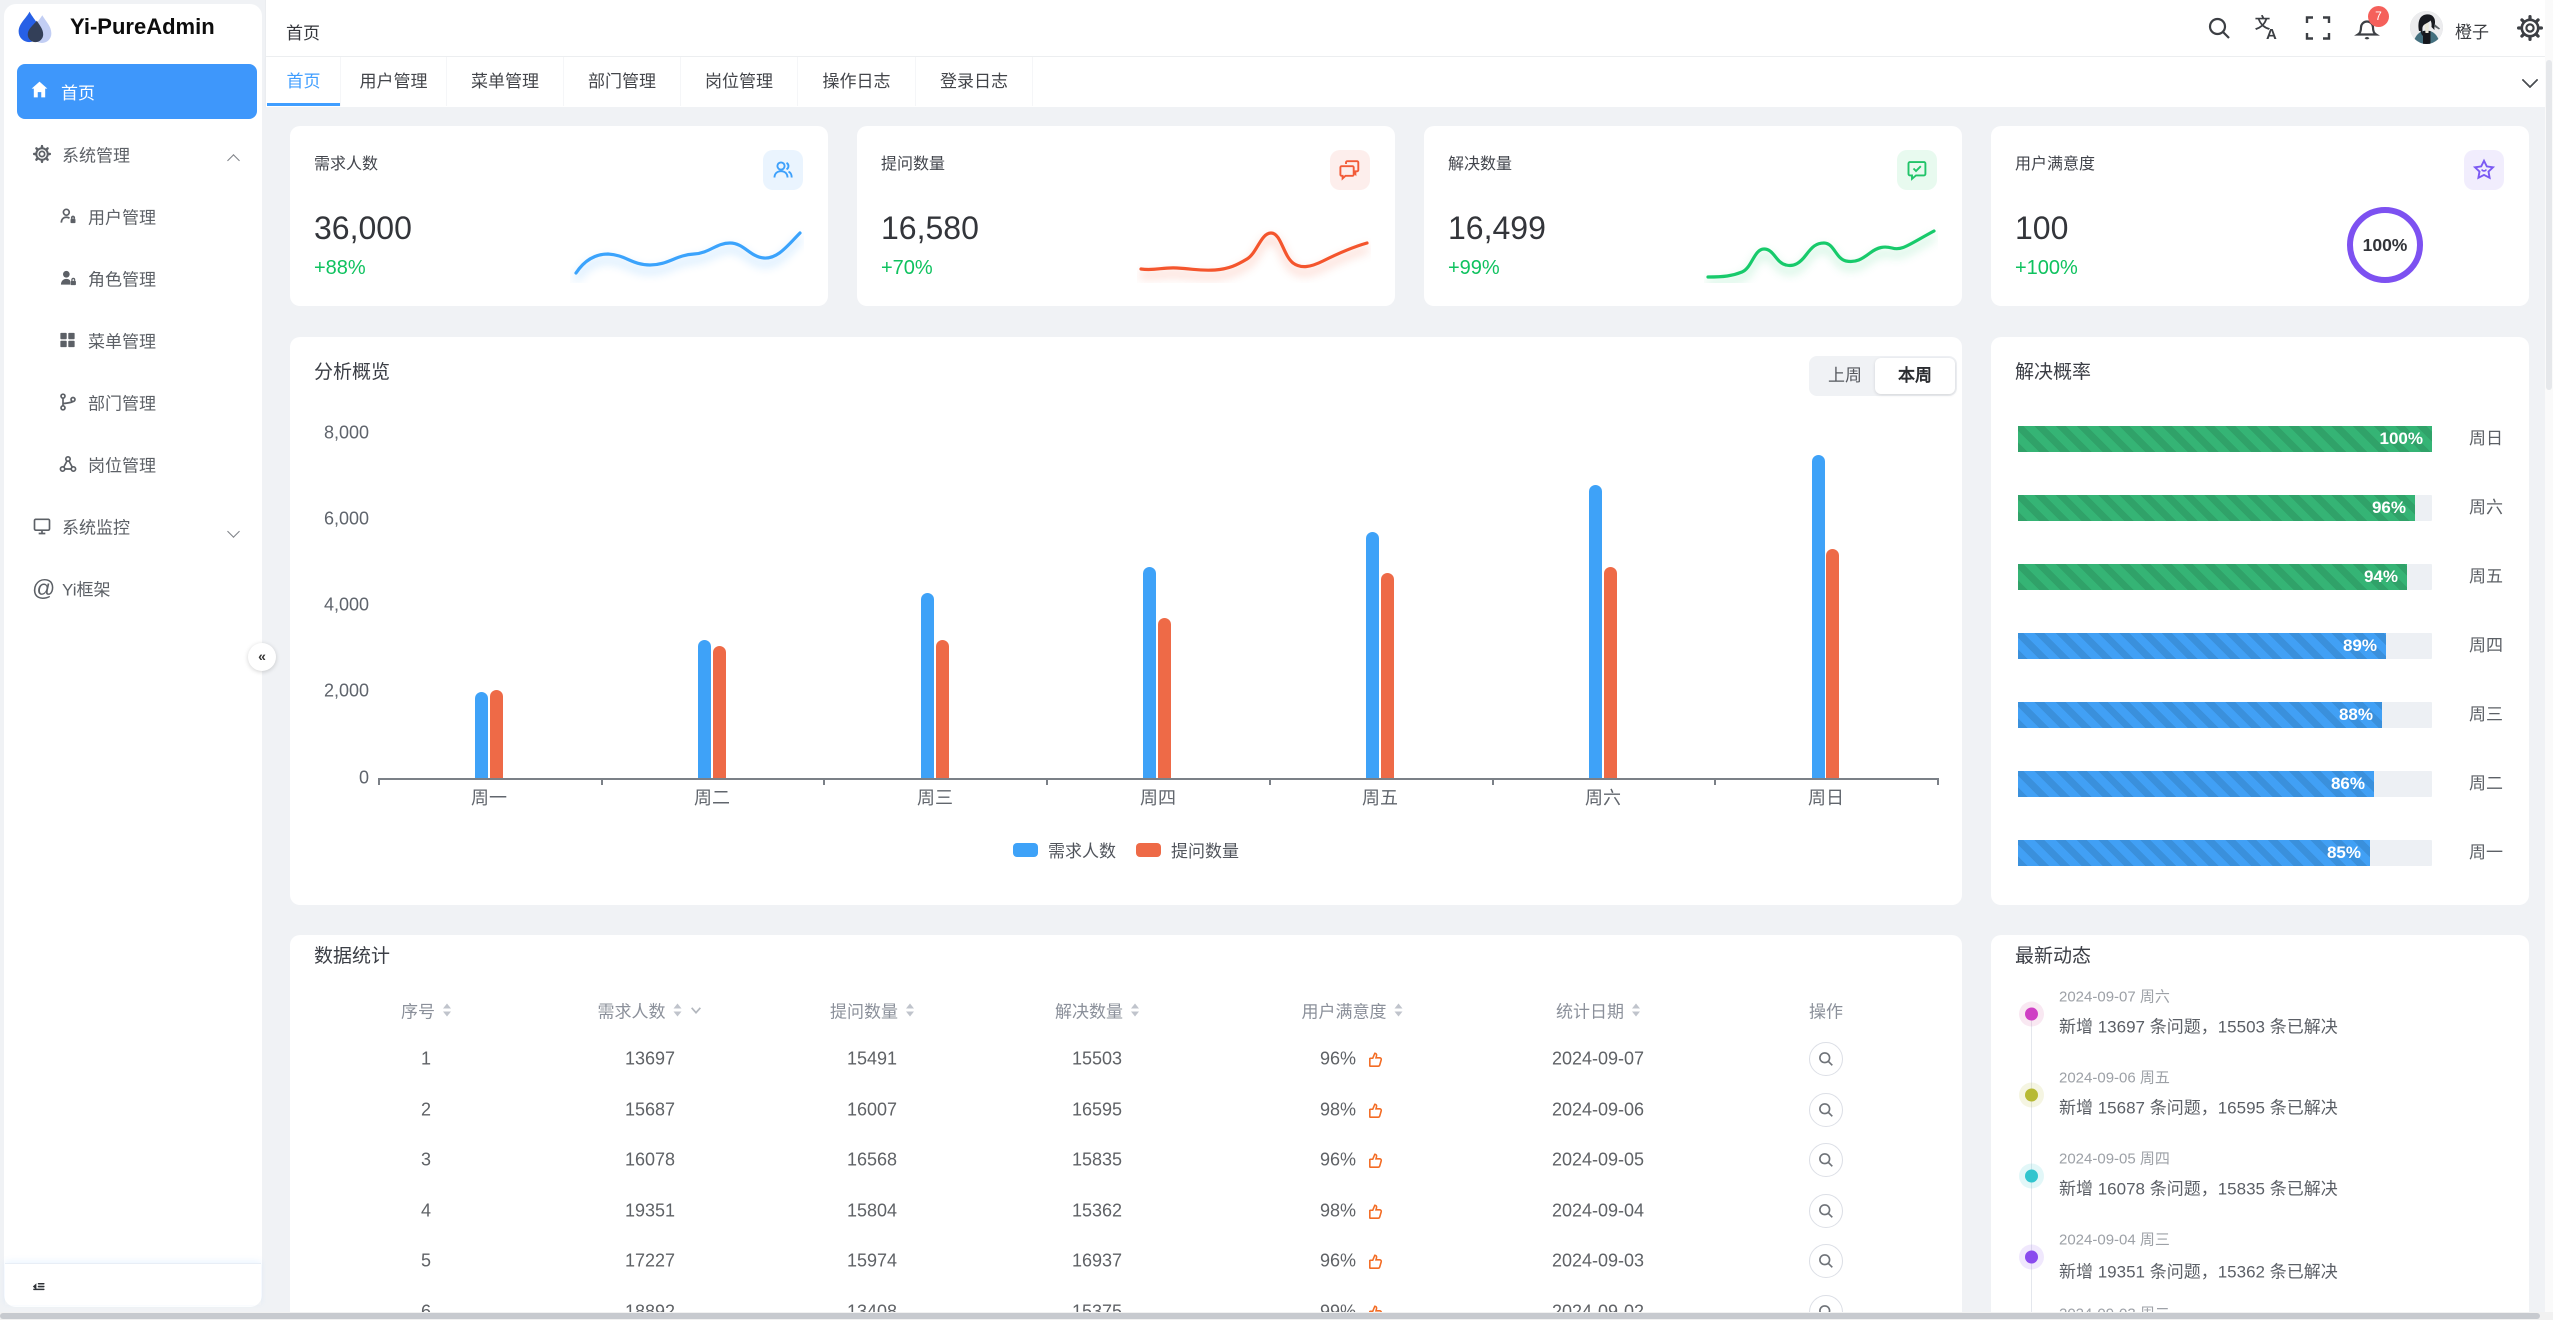 This screenshot has width=2553, height=1320. What do you see at coordinates (2271, 34) in the screenshot?
I see `svg-text: A` at bounding box center [2271, 34].